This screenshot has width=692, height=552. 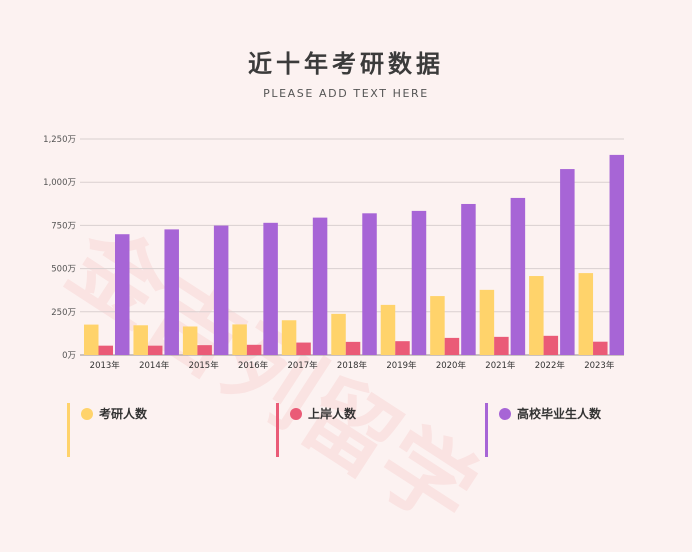 I want to click on legend-label-graduates: 高校毕业生人数, so click(x=559, y=414).